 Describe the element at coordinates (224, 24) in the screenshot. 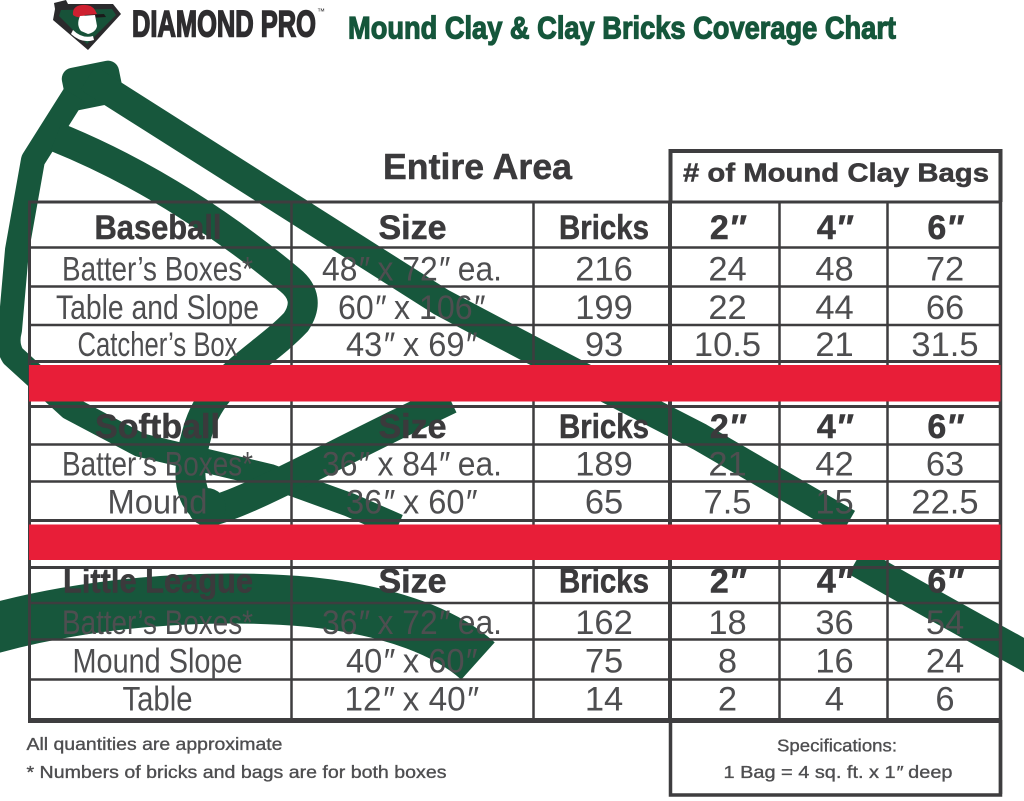

I see `svg-text: DIAMOND PRO` at that location.